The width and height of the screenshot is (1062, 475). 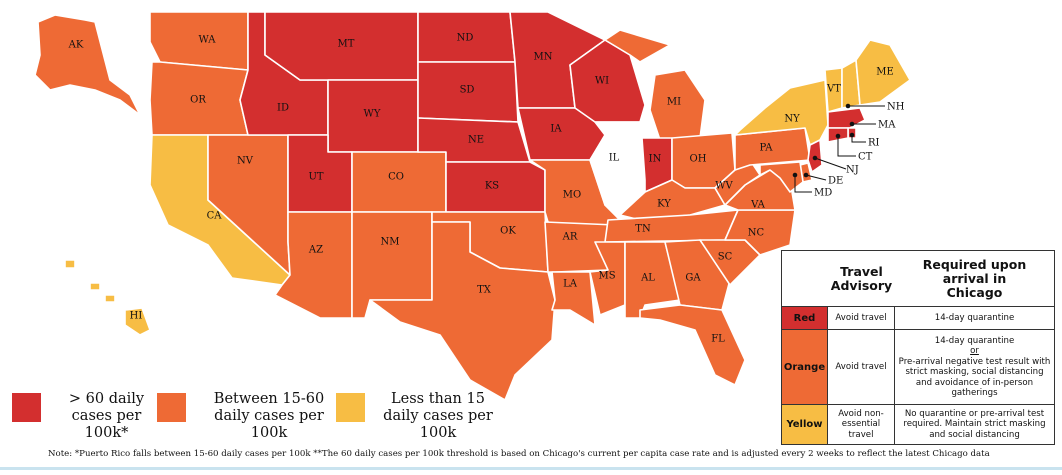 I want to click on dot-NJ, so click(x=815, y=158).